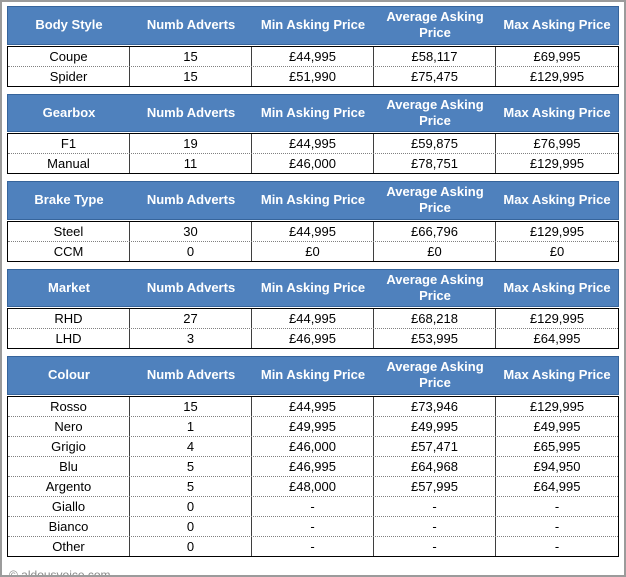 Image resolution: width=626 pixels, height=577 pixels. Describe the element at coordinates (69, 112) in the screenshot. I see `column-header-category: Gearbox` at that location.